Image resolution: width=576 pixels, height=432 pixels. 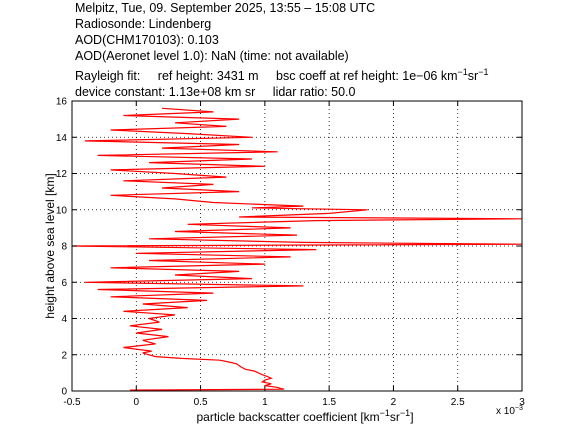 What do you see at coordinates (64, 392) in the screenshot?
I see `y-tick-label: 0` at bounding box center [64, 392].